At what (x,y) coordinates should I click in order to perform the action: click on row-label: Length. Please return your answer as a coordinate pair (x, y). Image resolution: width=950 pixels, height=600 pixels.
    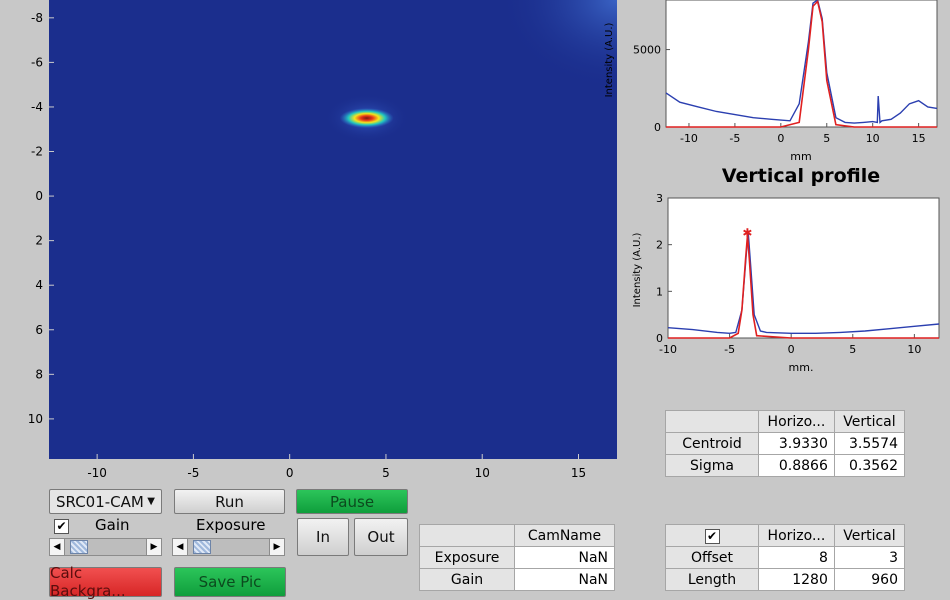
    Looking at the image, I should click on (712, 579).